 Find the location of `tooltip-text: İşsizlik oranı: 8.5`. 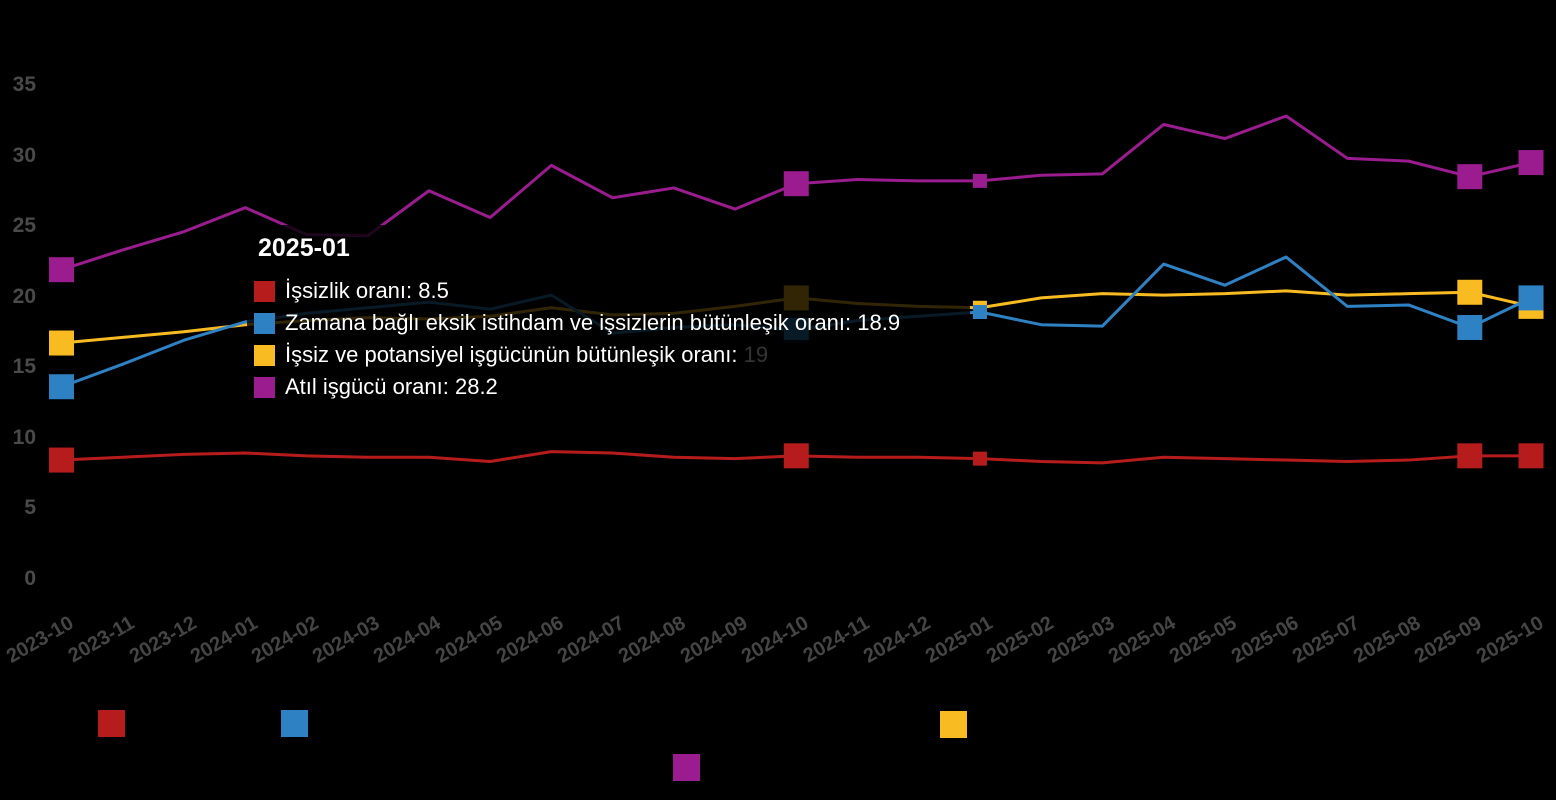

tooltip-text: İşsizlik oranı: 8.5 is located at coordinates (367, 290).